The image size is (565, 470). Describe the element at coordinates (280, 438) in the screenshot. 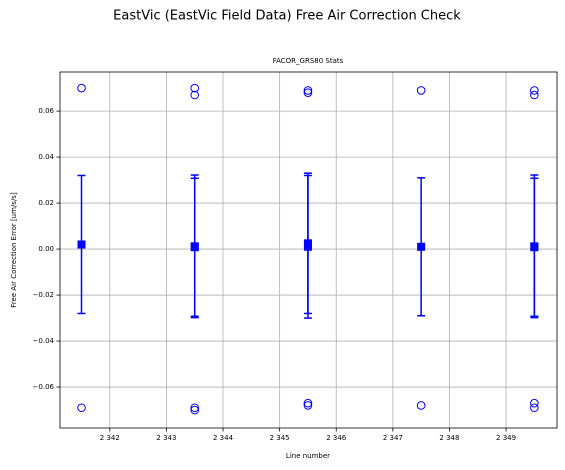

I see `x-tick-label: 2 345` at that location.